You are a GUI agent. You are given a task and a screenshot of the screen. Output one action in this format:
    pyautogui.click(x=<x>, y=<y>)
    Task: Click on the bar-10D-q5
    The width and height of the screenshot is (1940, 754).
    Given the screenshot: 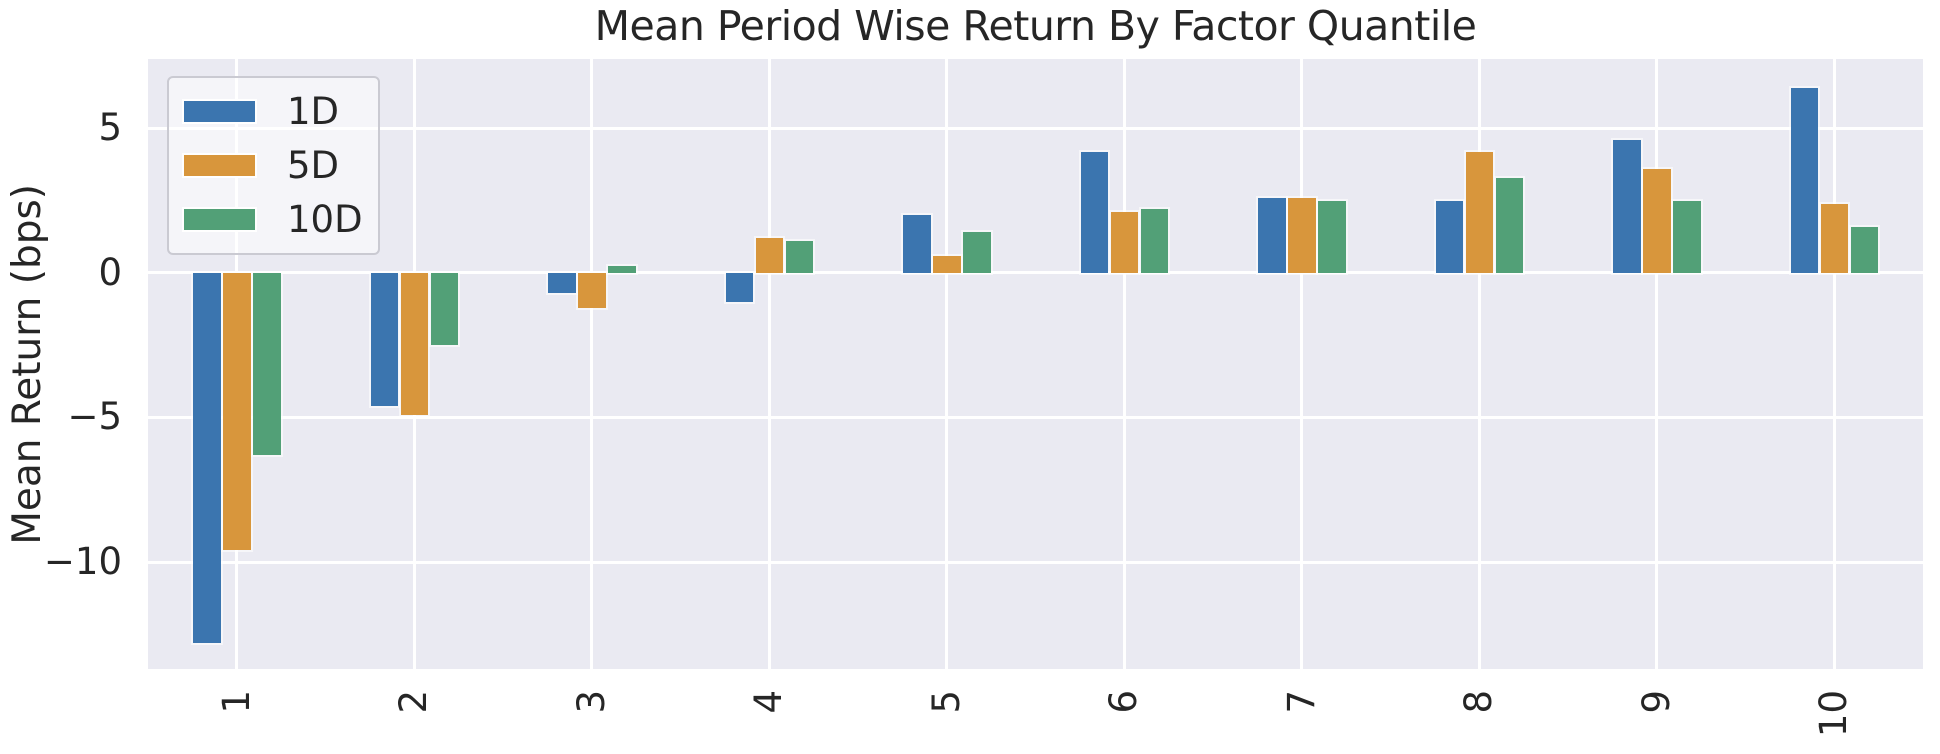 What is the action you would take?
    pyautogui.click(x=977, y=252)
    